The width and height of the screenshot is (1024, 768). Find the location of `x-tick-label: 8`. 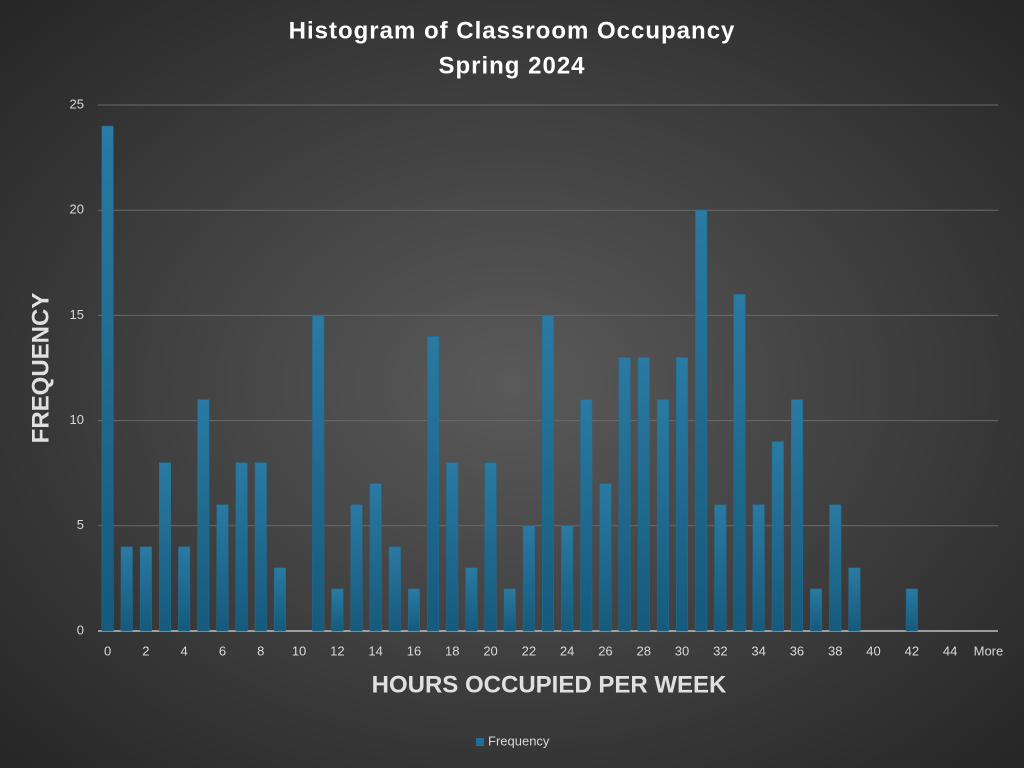

x-tick-label: 8 is located at coordinates (260, 650).